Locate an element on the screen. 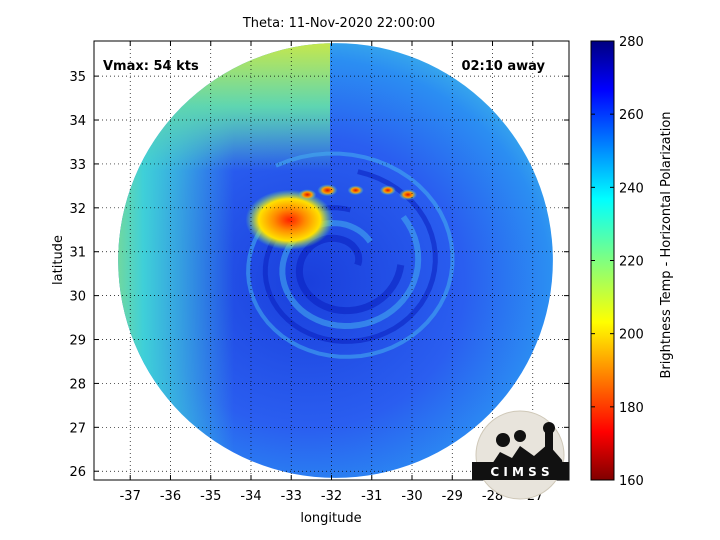 This screenshot has width=720, height=540. convective-core is located at coordinates (289, 219).